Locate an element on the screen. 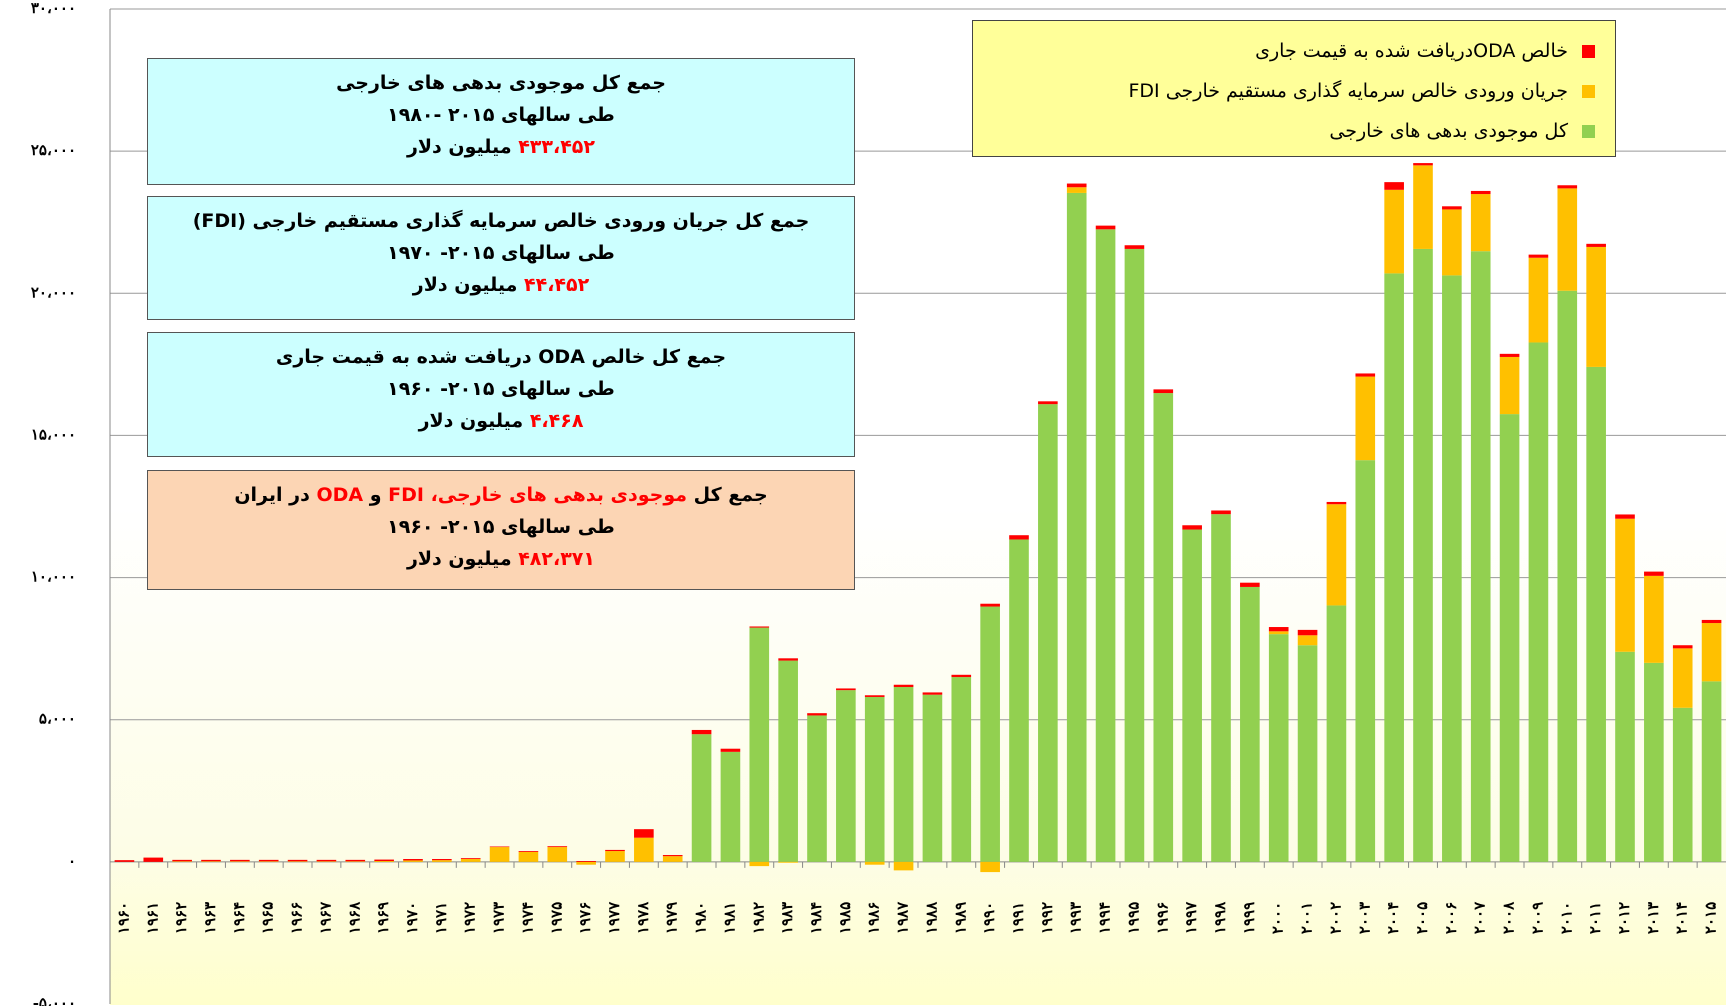 This screenshot has width=1729, height=1006. x-tick-label: ۱۹۸۹ is located at coordinates (960, 918).